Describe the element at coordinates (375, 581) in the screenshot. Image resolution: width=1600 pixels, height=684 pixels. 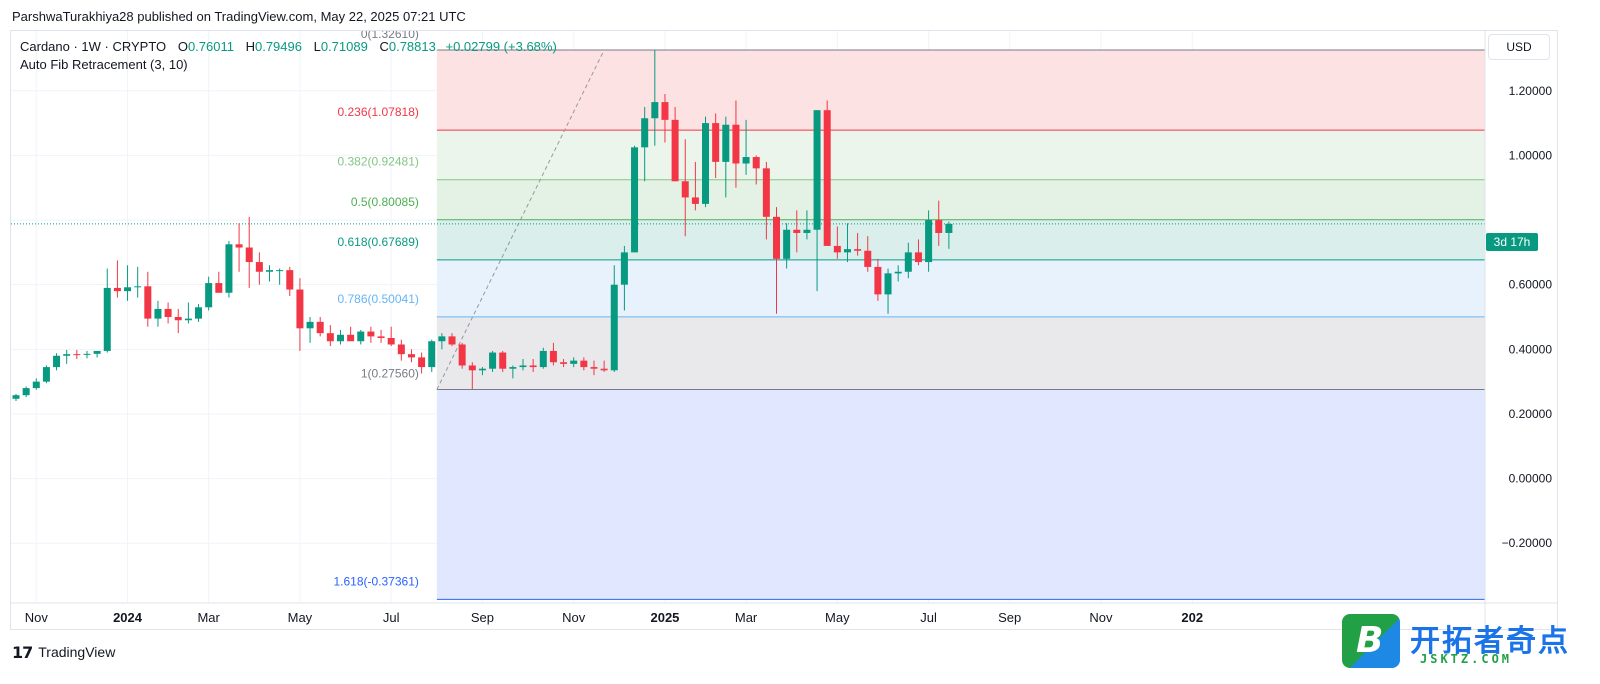
I see `fib-level-label: 1.618(-0.37361)` at that location.